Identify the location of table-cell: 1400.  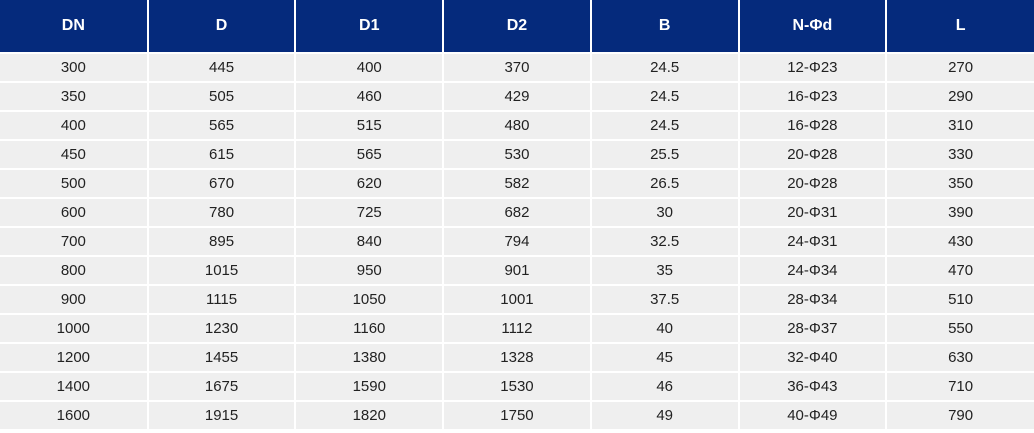
(74, 387).